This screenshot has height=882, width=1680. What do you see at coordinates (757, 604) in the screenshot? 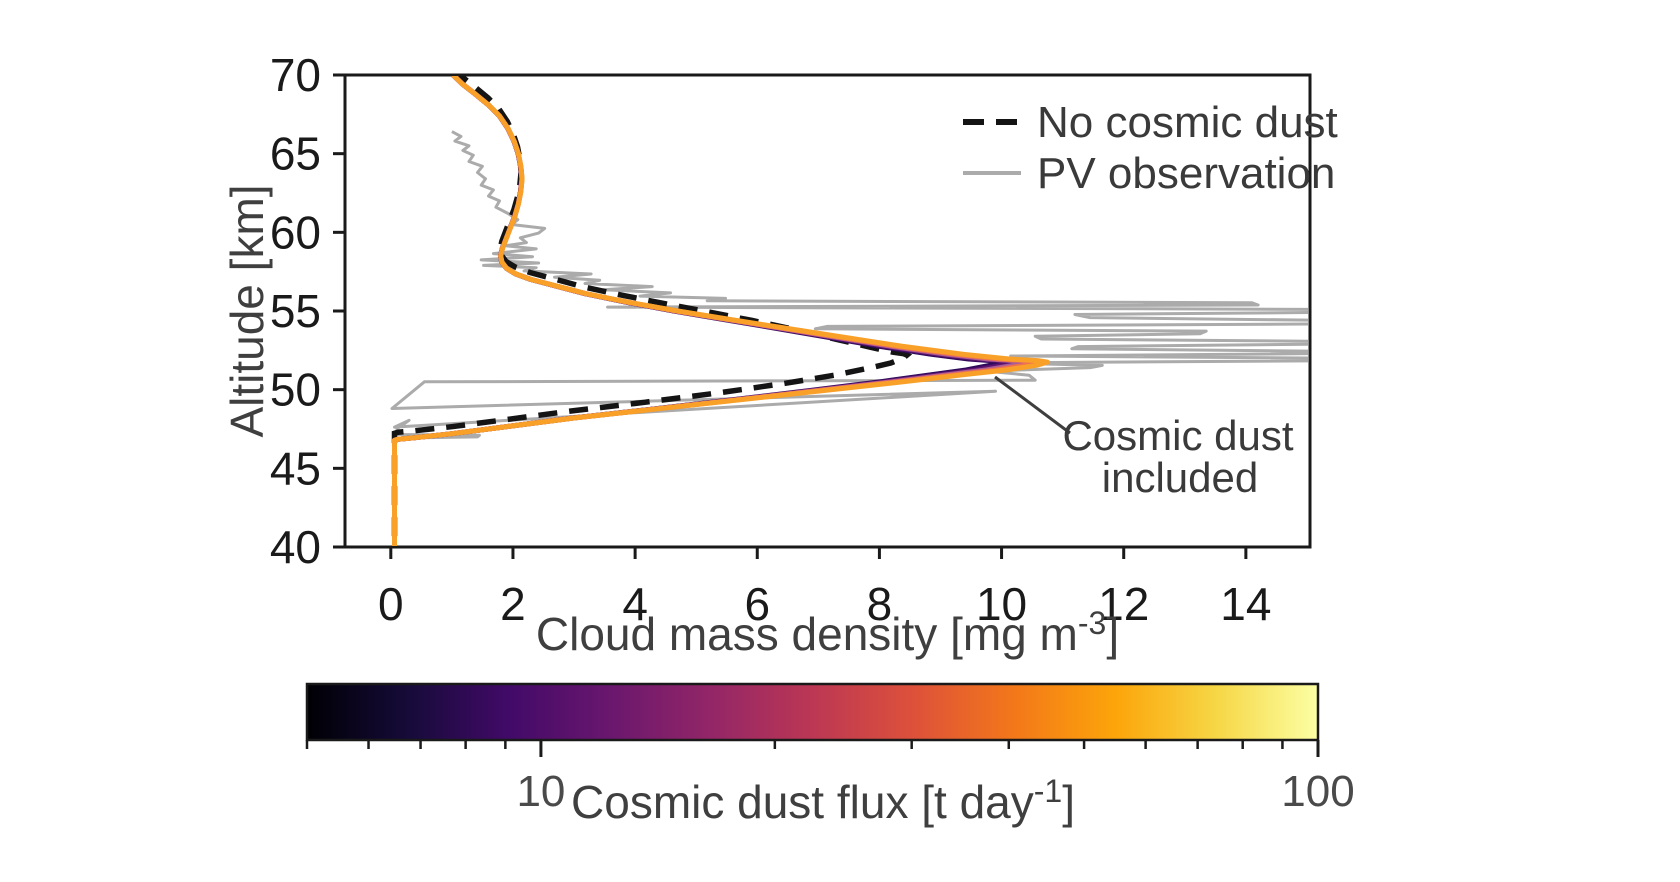
I see `x-tick-label: 6` at bounding box center [757, 604].